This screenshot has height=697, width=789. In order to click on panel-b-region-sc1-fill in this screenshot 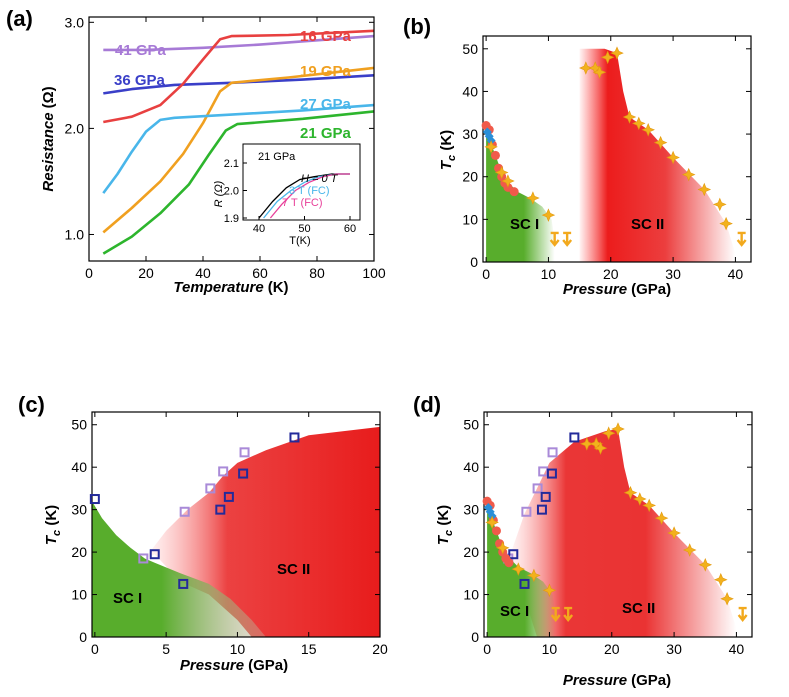, I will do `click(520, 191)`.